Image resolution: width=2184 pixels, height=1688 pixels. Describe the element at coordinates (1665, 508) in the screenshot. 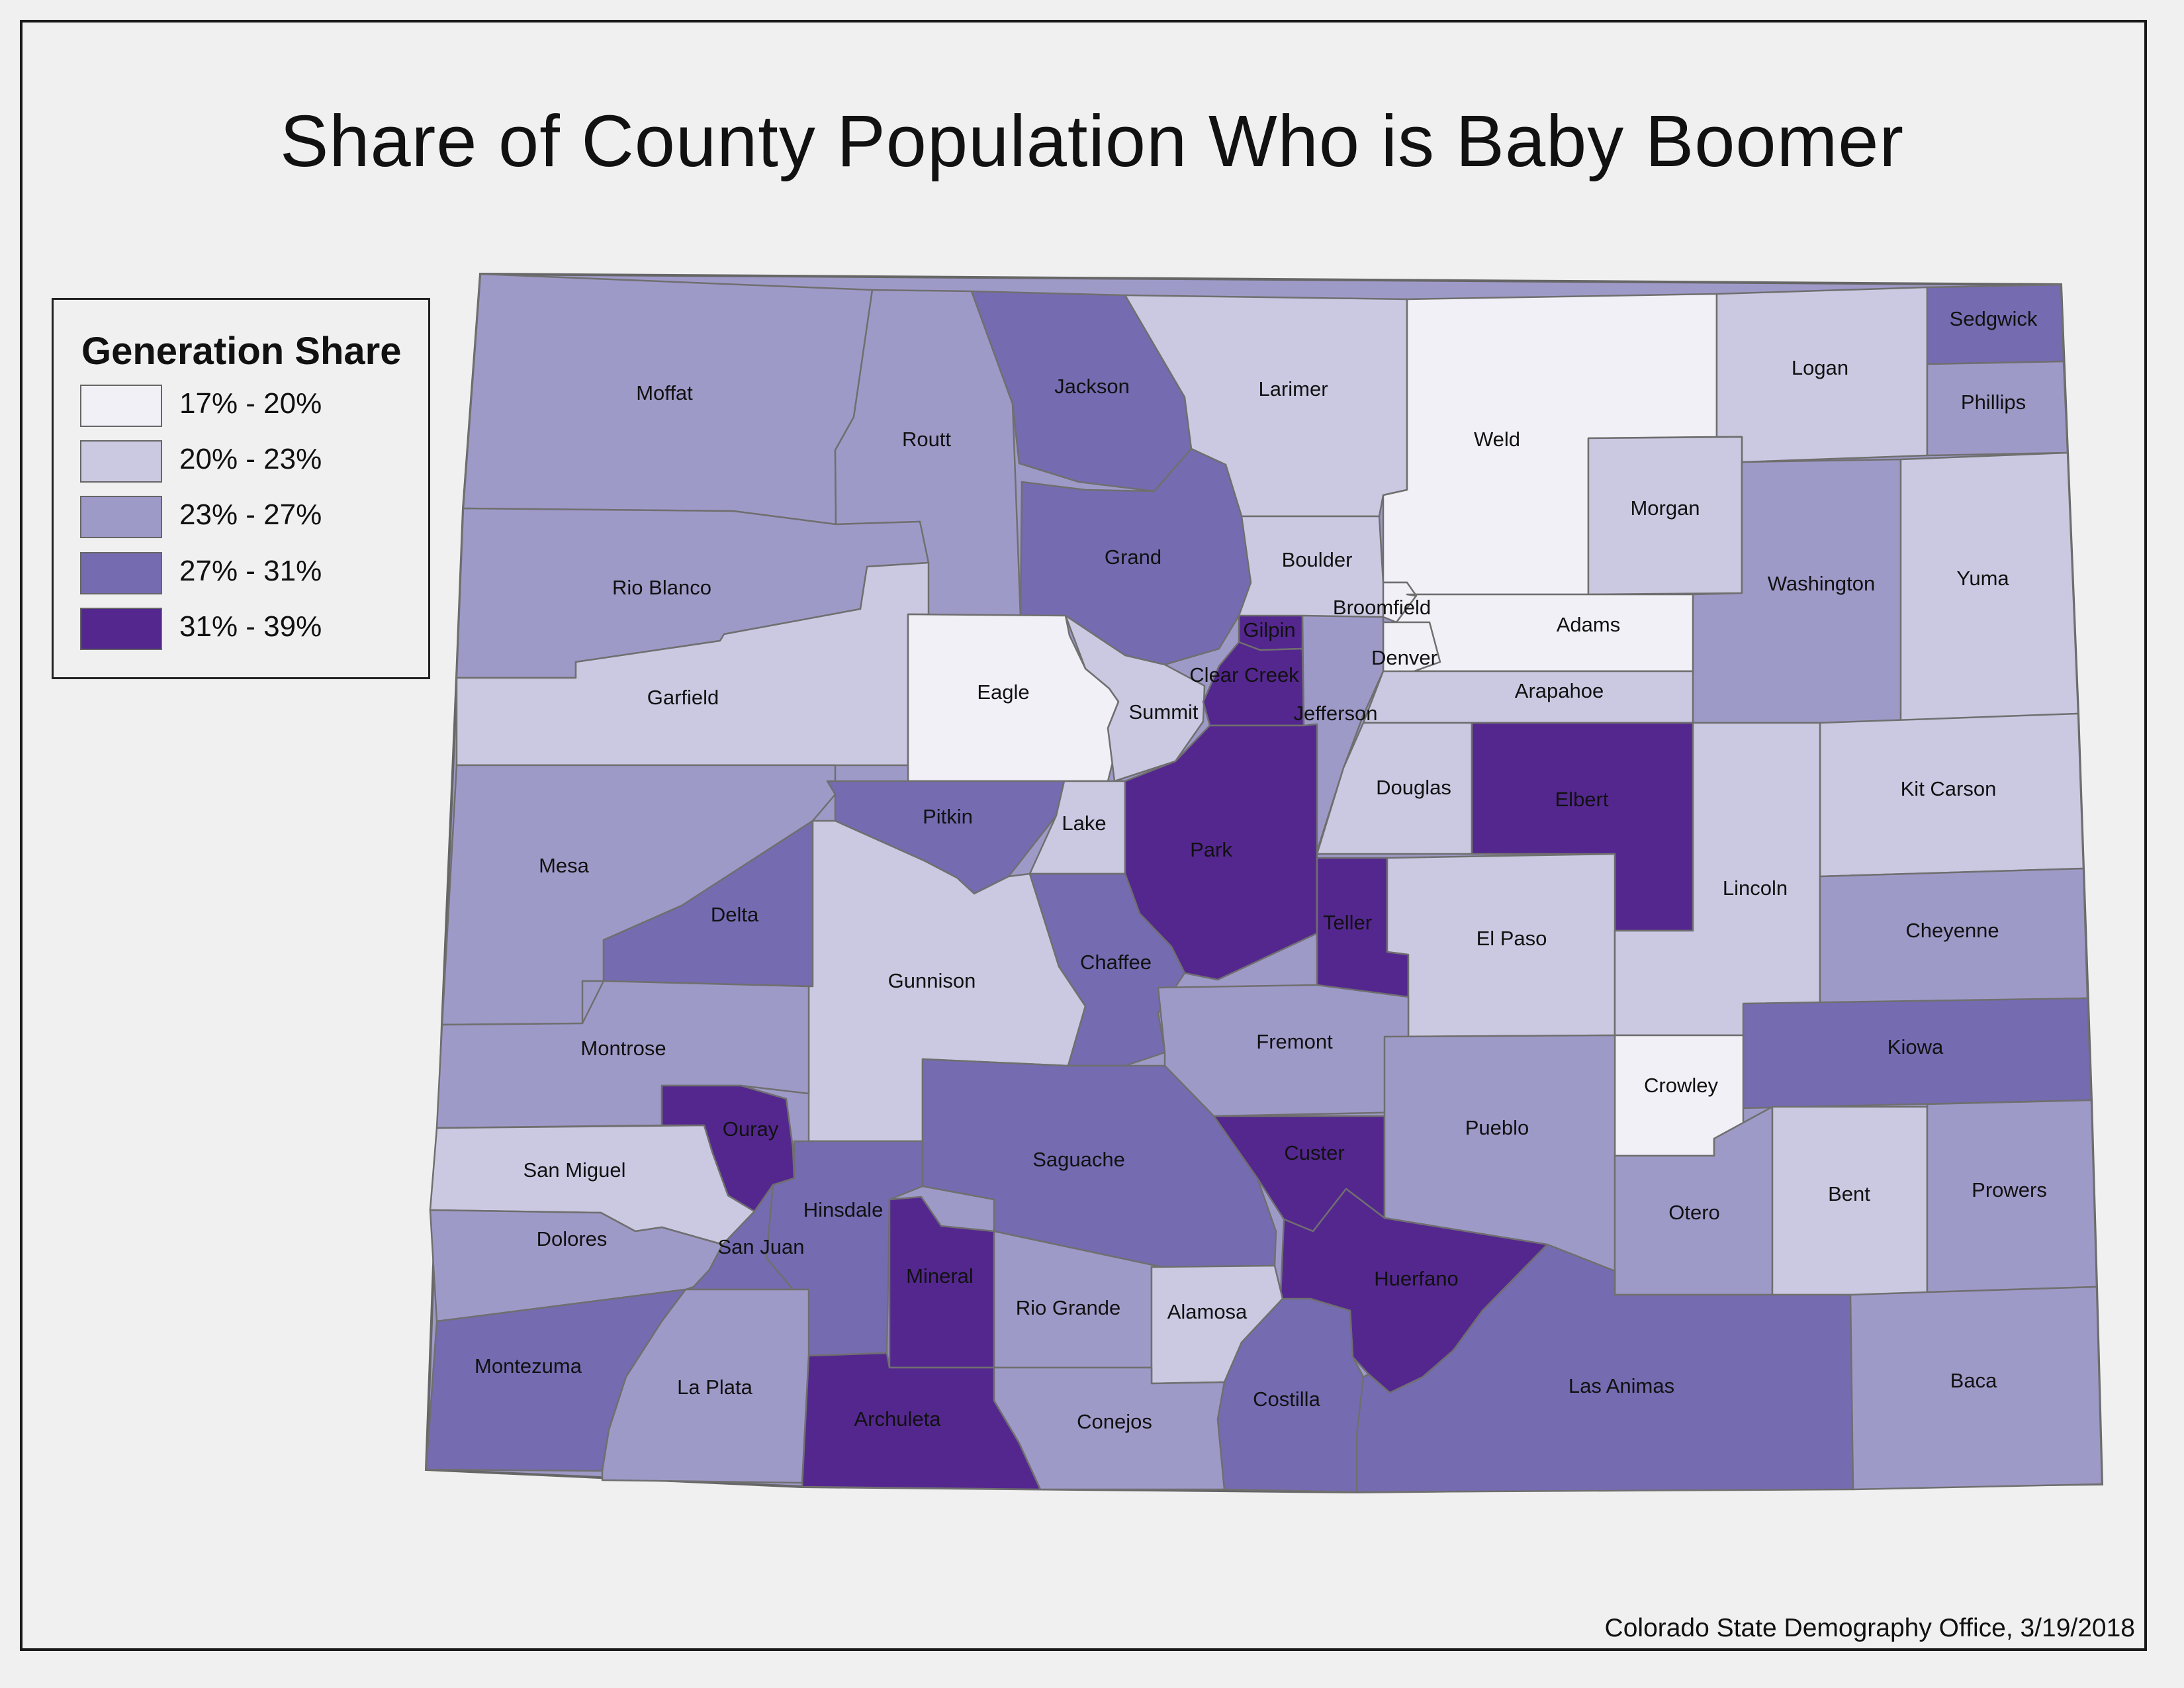

I see `county-label: Morgan` at that location.